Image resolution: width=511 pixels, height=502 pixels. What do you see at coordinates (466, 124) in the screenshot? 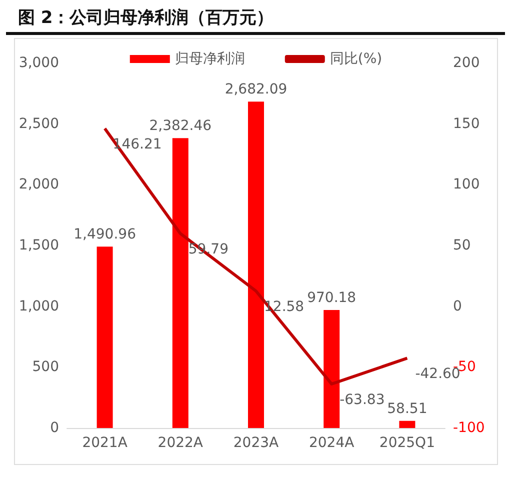
I see `y2-tick-label: 150` at bounding box center [466, 124].